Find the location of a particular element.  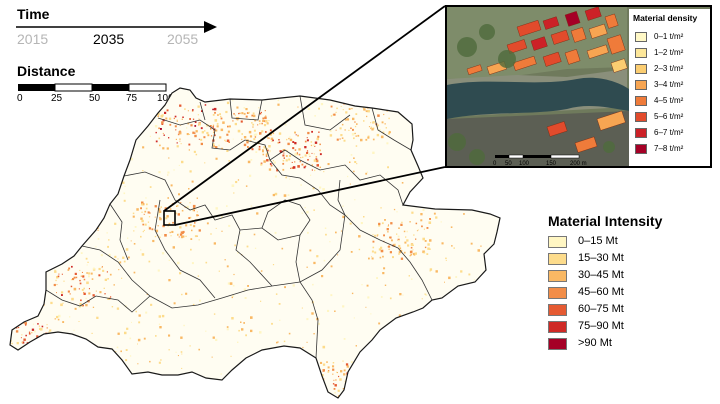

year-2055: 2055 is located at coordinates (183, 39).